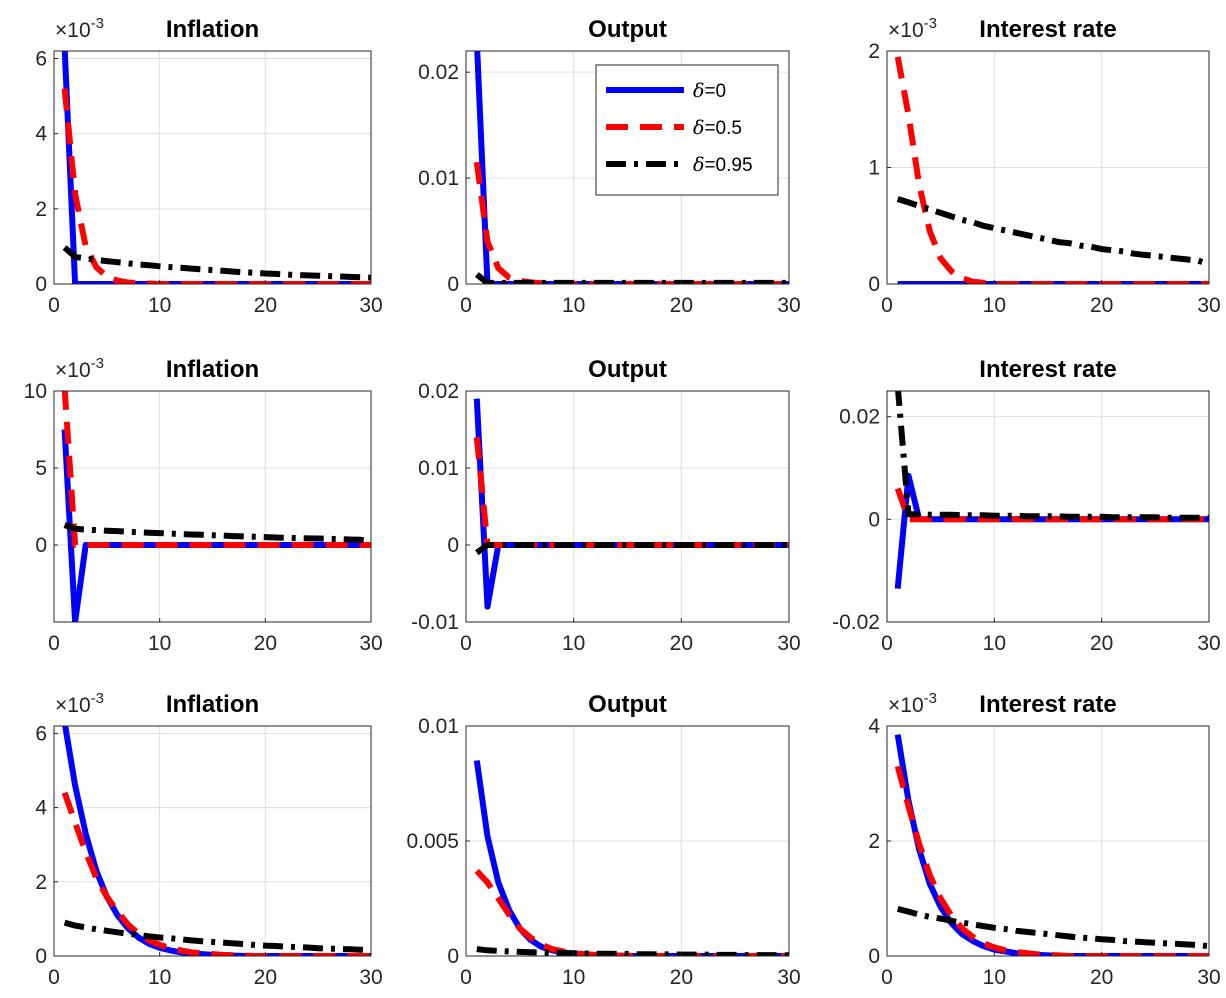 The height and width of the screenshot is (998, 1226). Describe the element at coordinates (874, 168) in the screenshot. I see `y-tick-label: 1` at that location.